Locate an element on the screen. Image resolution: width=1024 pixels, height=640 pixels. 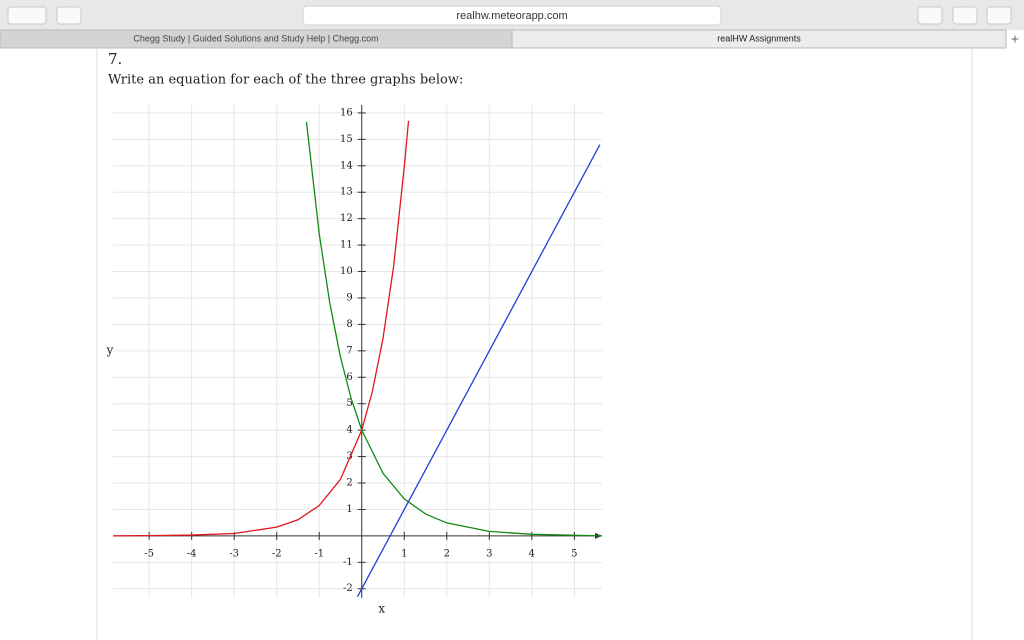
x-tick-label: 5 is located at coordinates (574, 553).